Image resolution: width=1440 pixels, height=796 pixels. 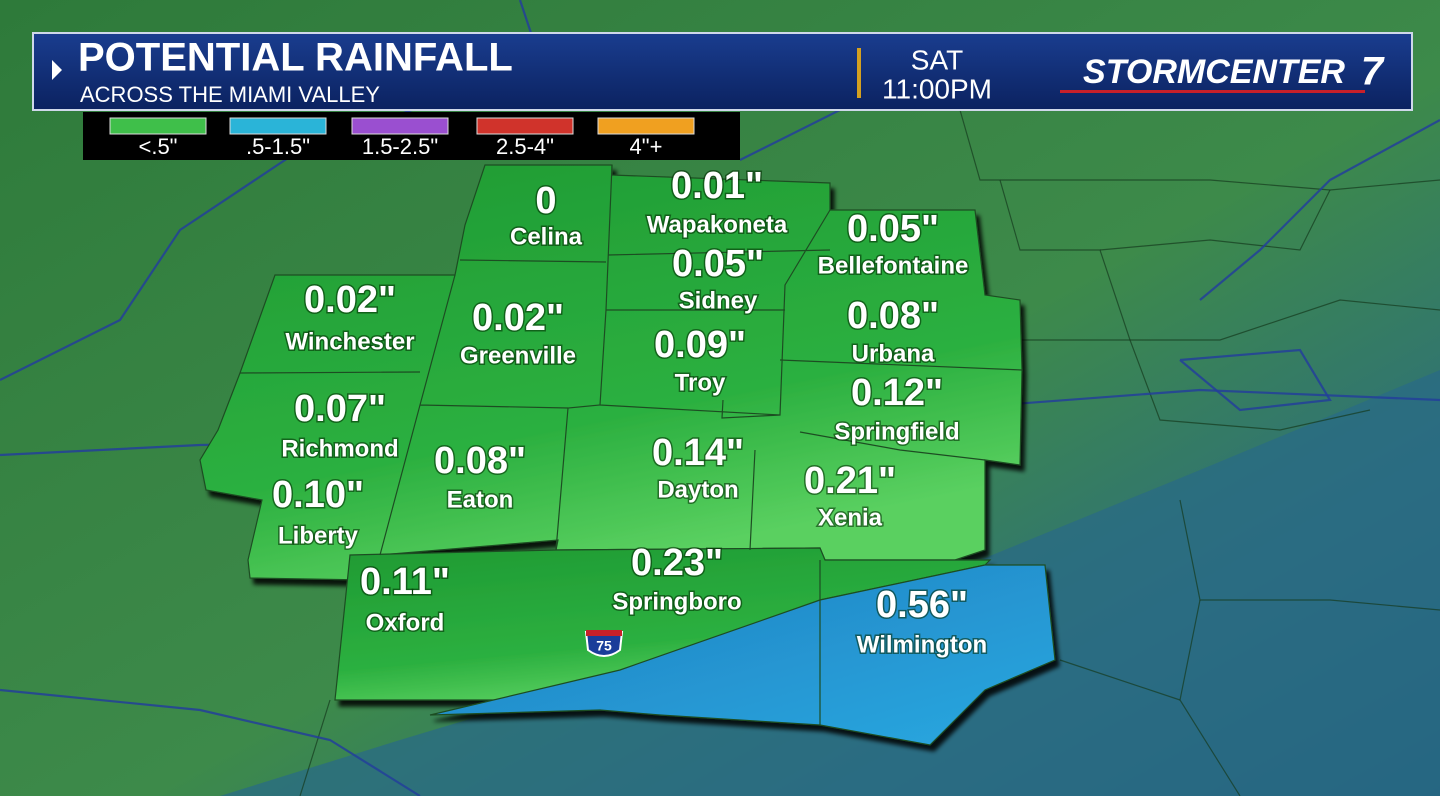 I want to click on city-name: Richmond, so click(x=339, y=448).